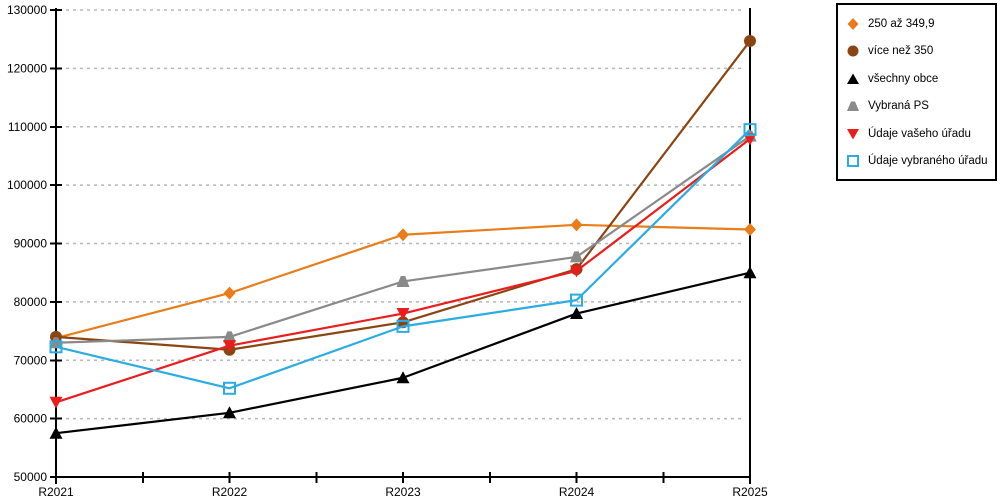  Describe the element at coordinates (31, 477) in the screenshot. I see `y-tick-label: 50000` at that location.